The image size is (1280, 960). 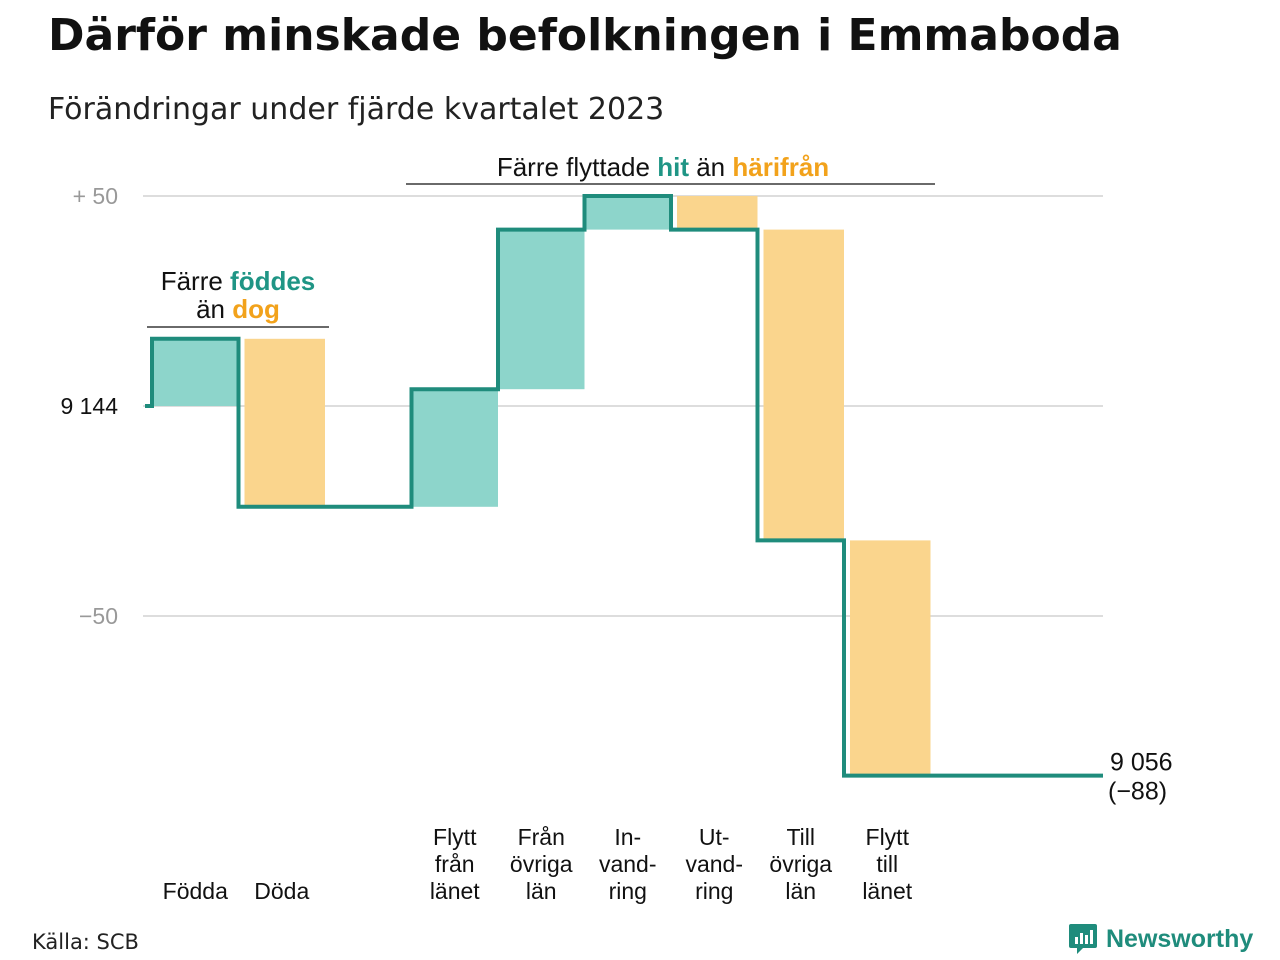 I want to click on category-label: In-, so click(x=627, y=837).